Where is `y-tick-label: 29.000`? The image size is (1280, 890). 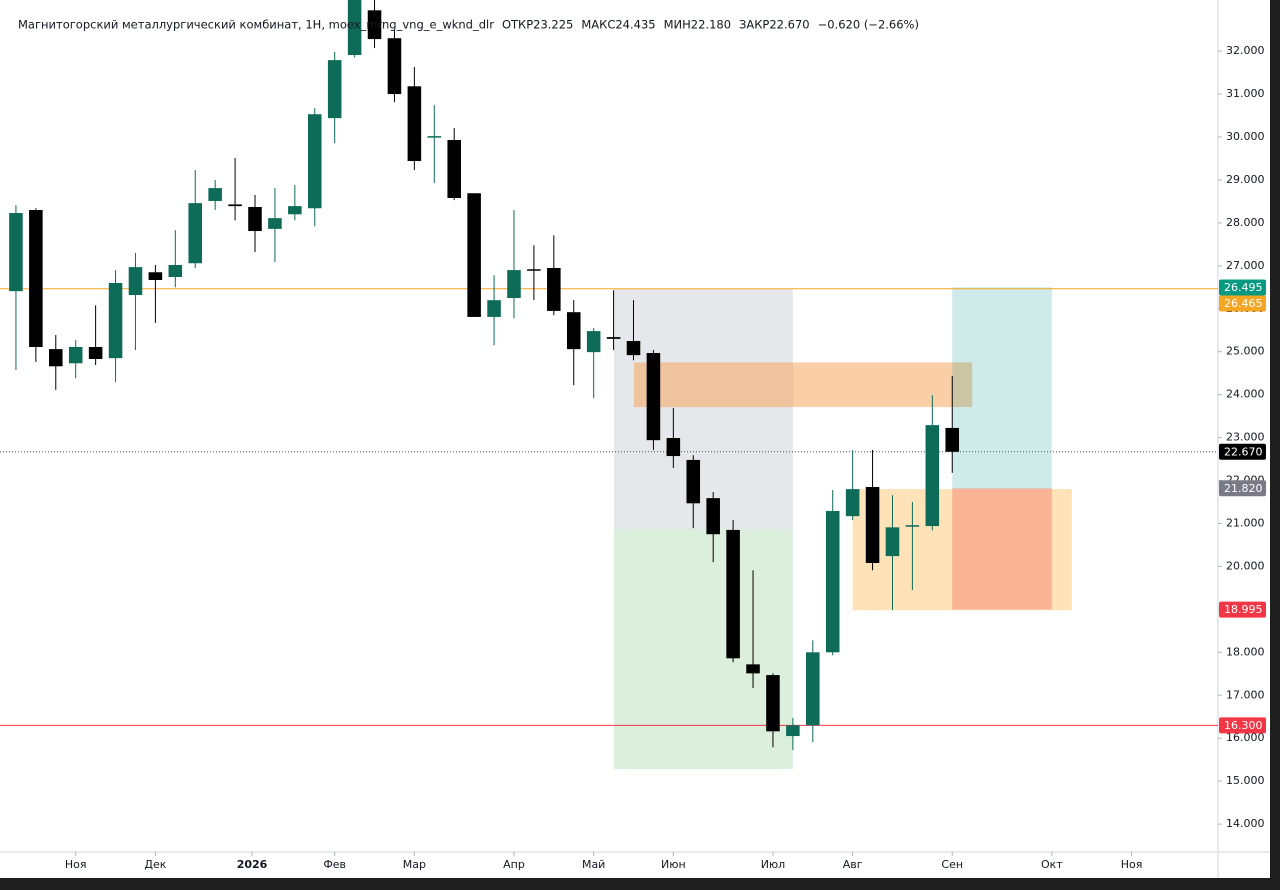
y-tick-label: 29.000 is located at coordinates (1245, 179).